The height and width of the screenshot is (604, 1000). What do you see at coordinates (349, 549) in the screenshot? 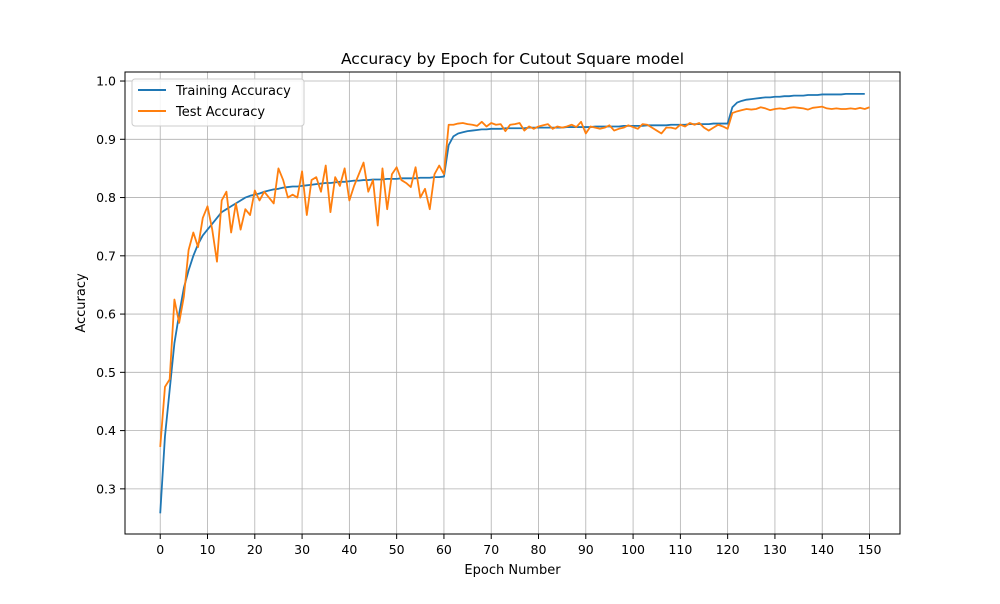
I see `x-tick-label: 40` at bounding box center [349, 549].